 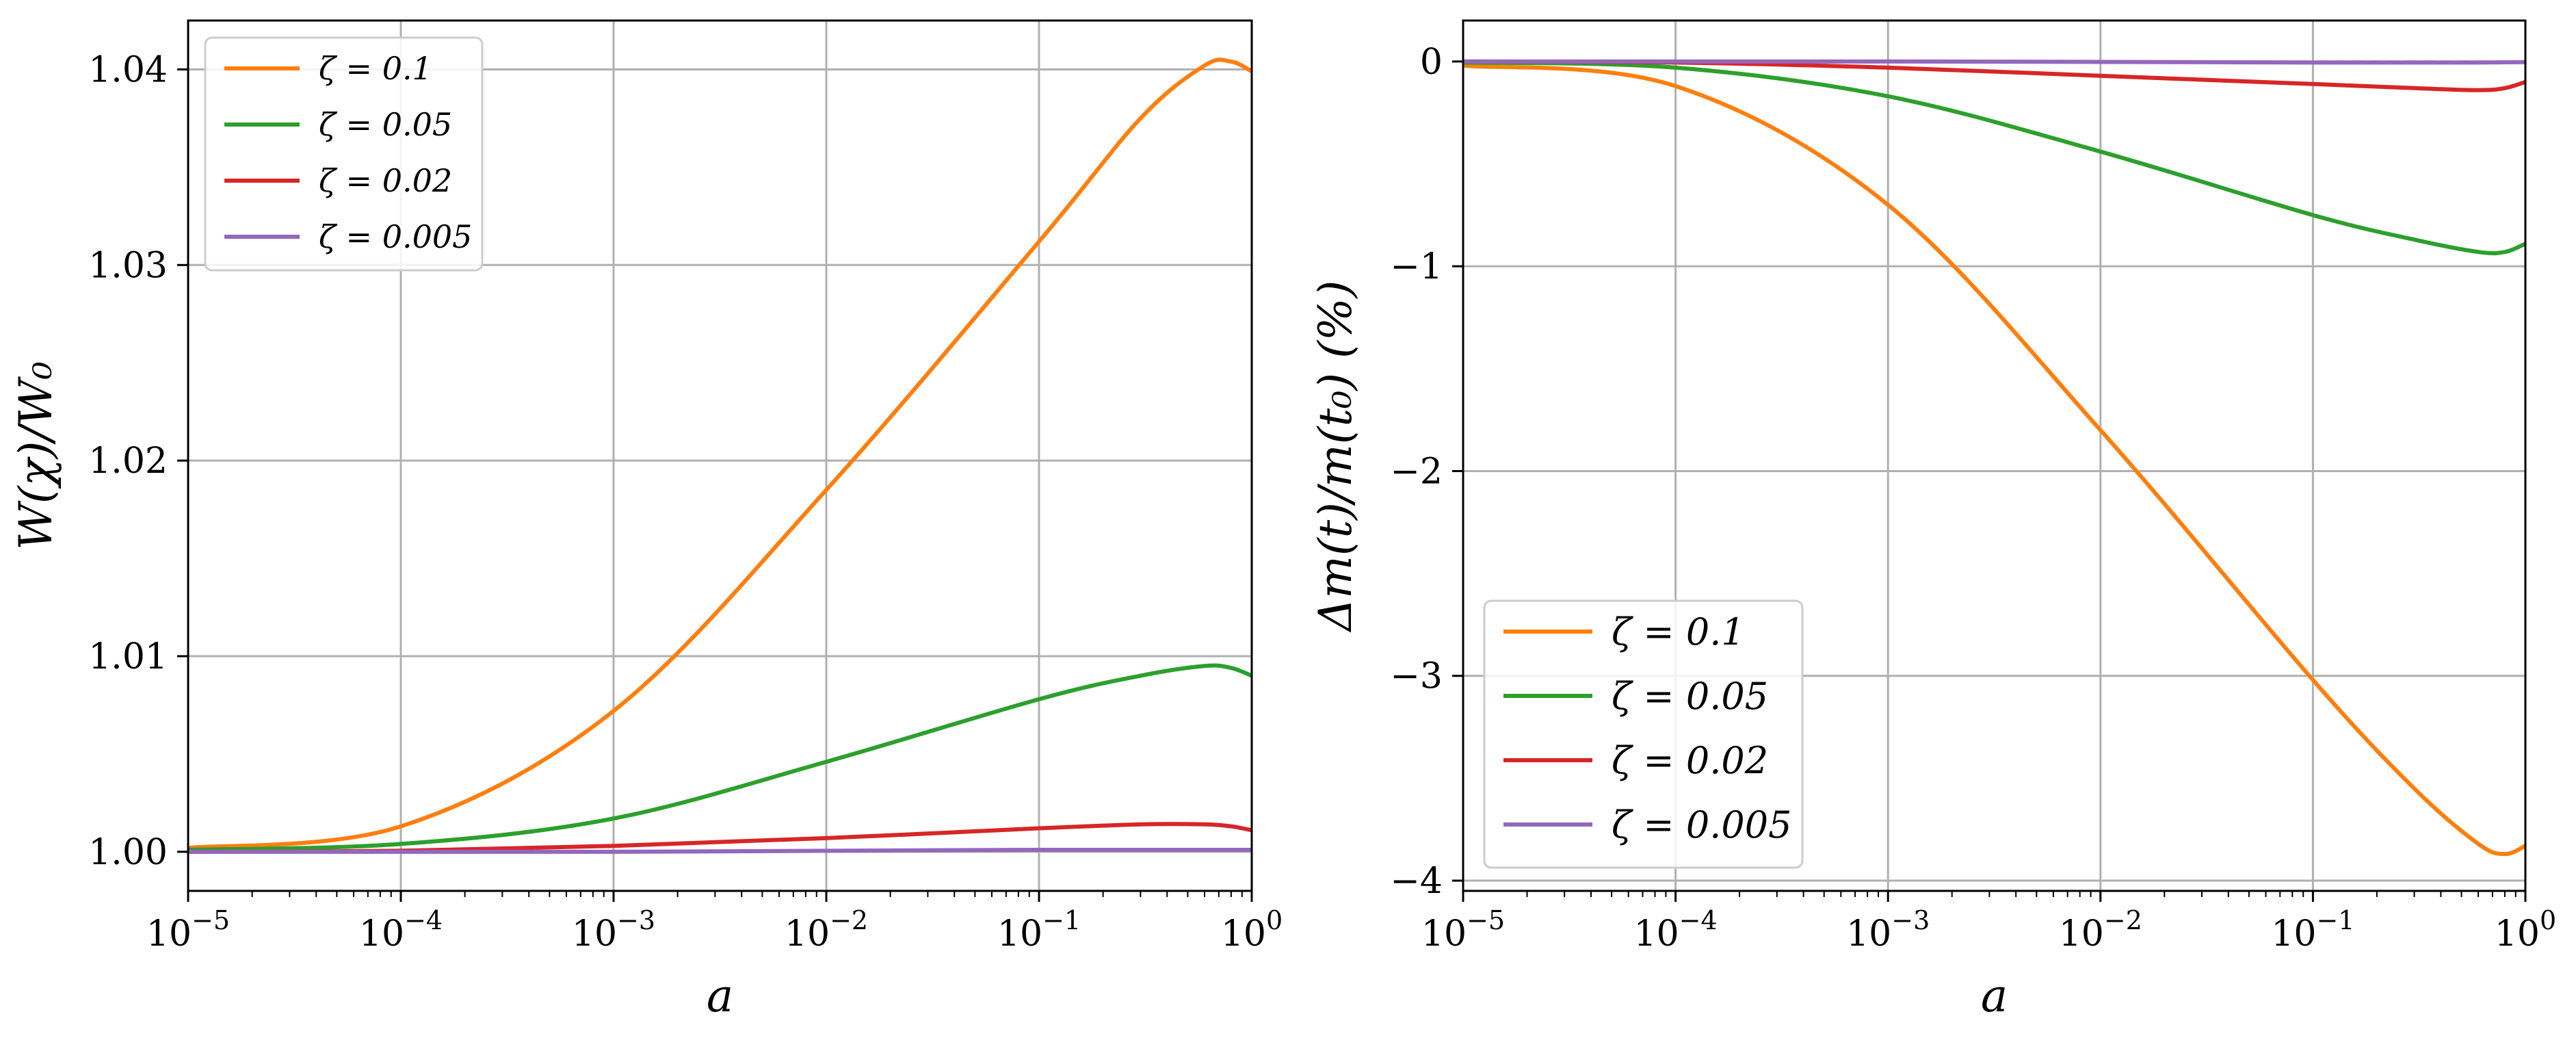 I want to click on right-legend-label-2: ζ = 0.02, so click(x=1690, y=760).